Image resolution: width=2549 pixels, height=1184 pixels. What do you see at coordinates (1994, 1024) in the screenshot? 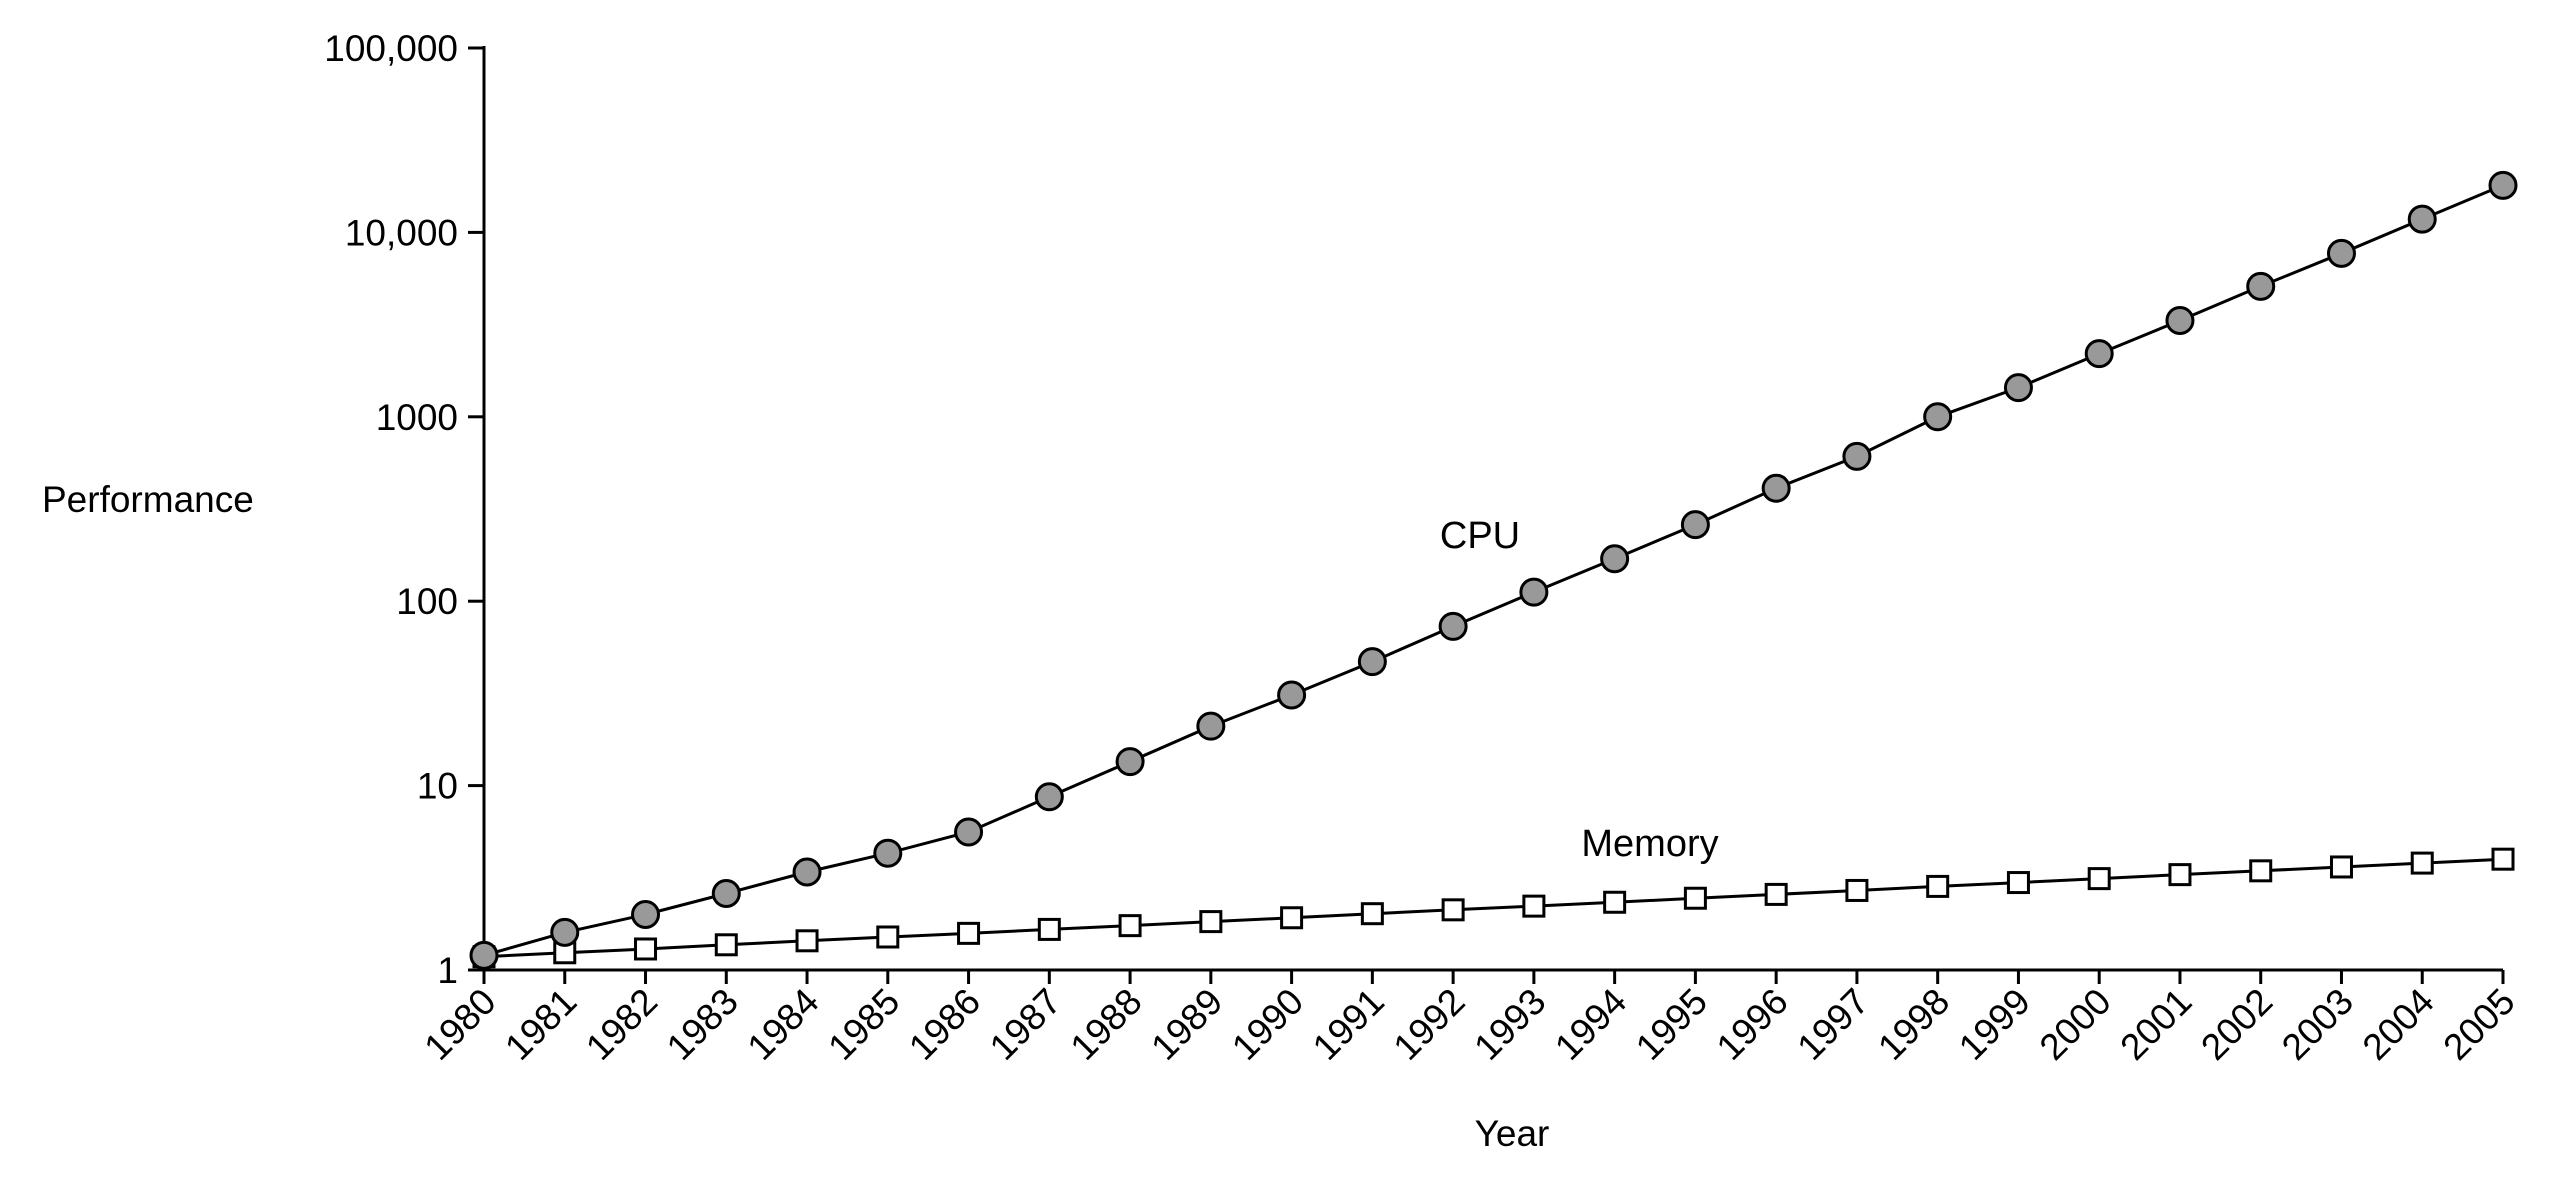
I see `x-tick-label: 1999` at bounding box center [1994, 1024].